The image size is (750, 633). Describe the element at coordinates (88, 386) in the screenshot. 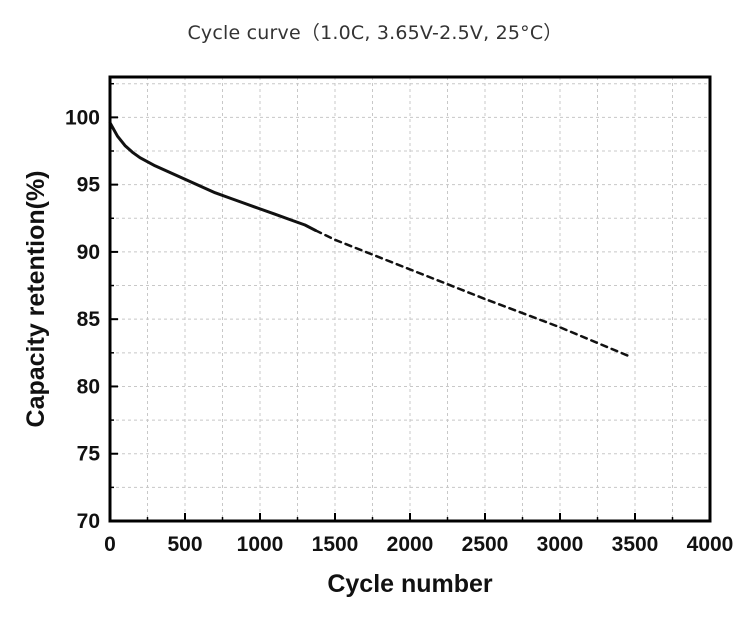

I see `y-tick-label: 80` at that location.